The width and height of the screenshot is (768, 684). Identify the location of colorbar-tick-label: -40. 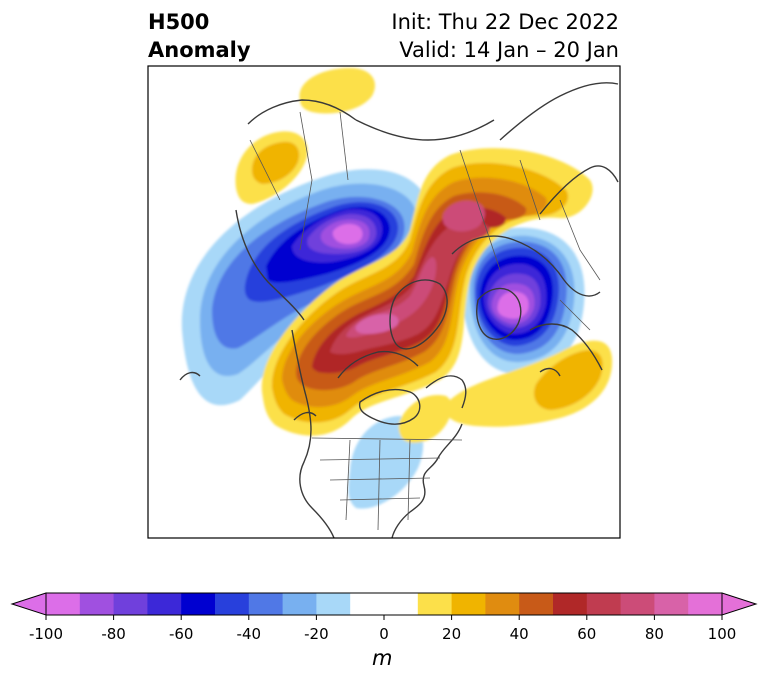
(249, 634).